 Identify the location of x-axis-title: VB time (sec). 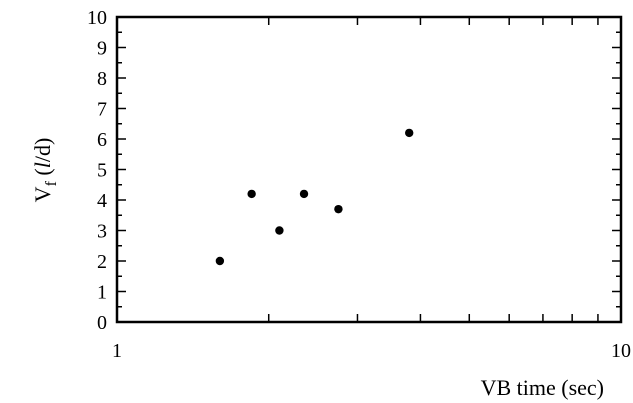
(542, 387).